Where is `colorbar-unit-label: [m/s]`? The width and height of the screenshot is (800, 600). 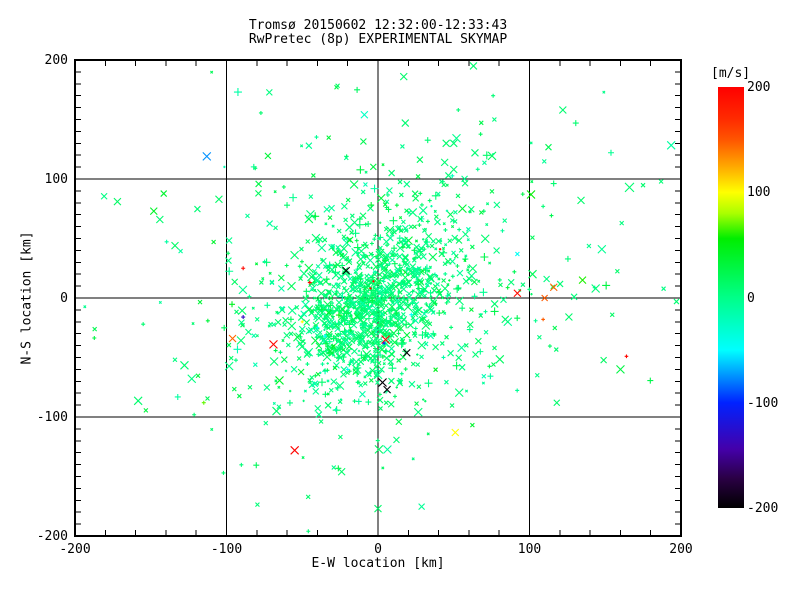
colorbar-unit-label: [m/s] is located at coordinates (731, 73).